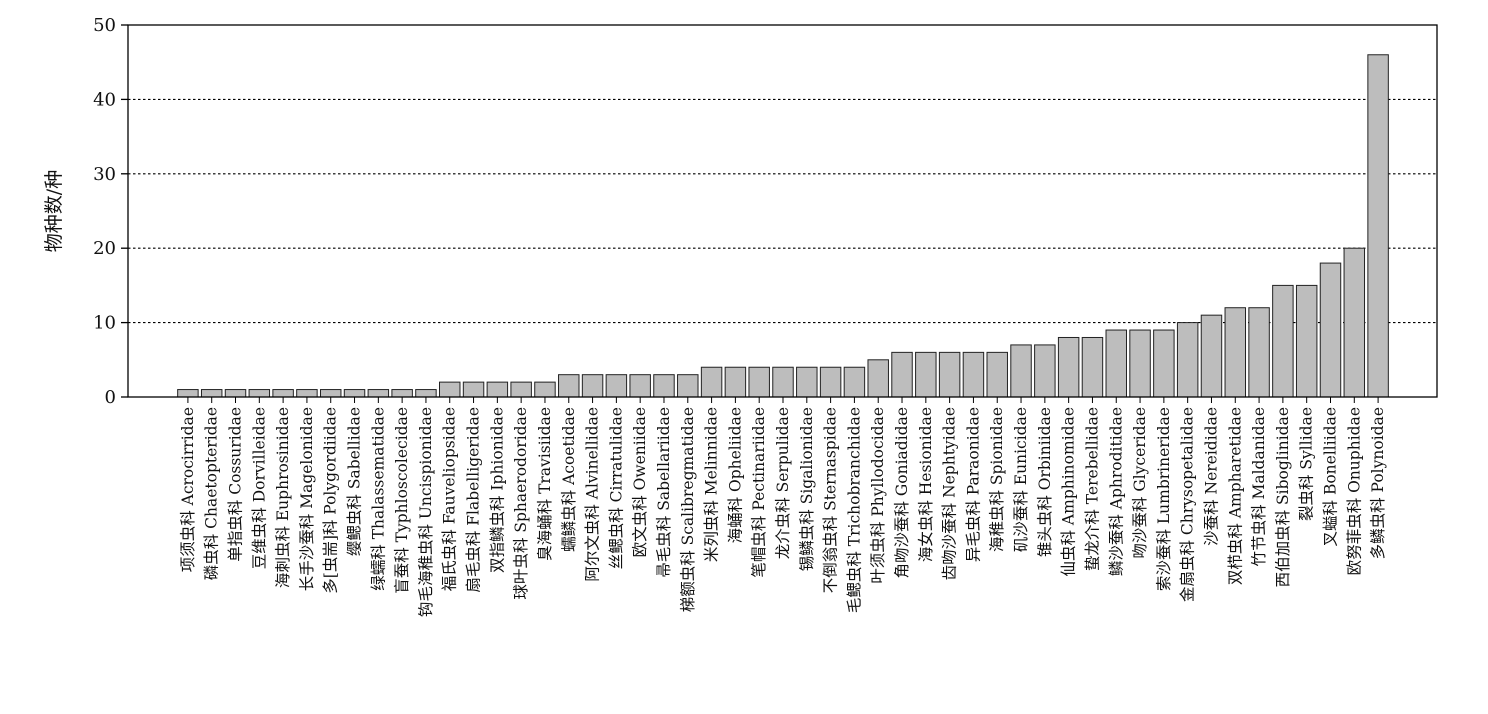 This screenshot has height=714, width=1488. I want to click on x-tick-label: 笔帽虫科 Pectinariidae, so click(759, 492).